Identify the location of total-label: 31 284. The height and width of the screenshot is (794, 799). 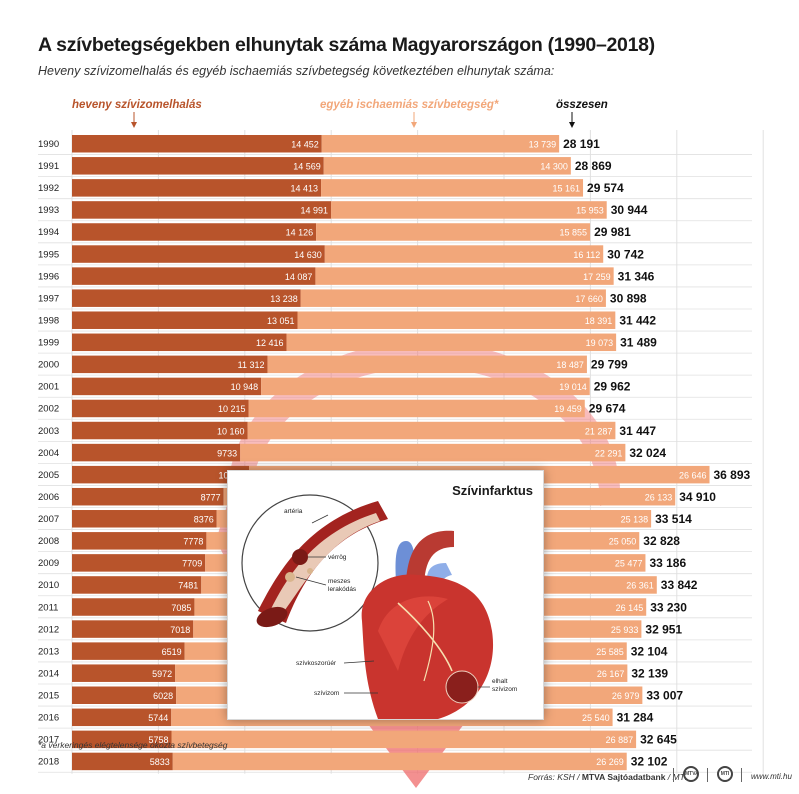
(635, 718).